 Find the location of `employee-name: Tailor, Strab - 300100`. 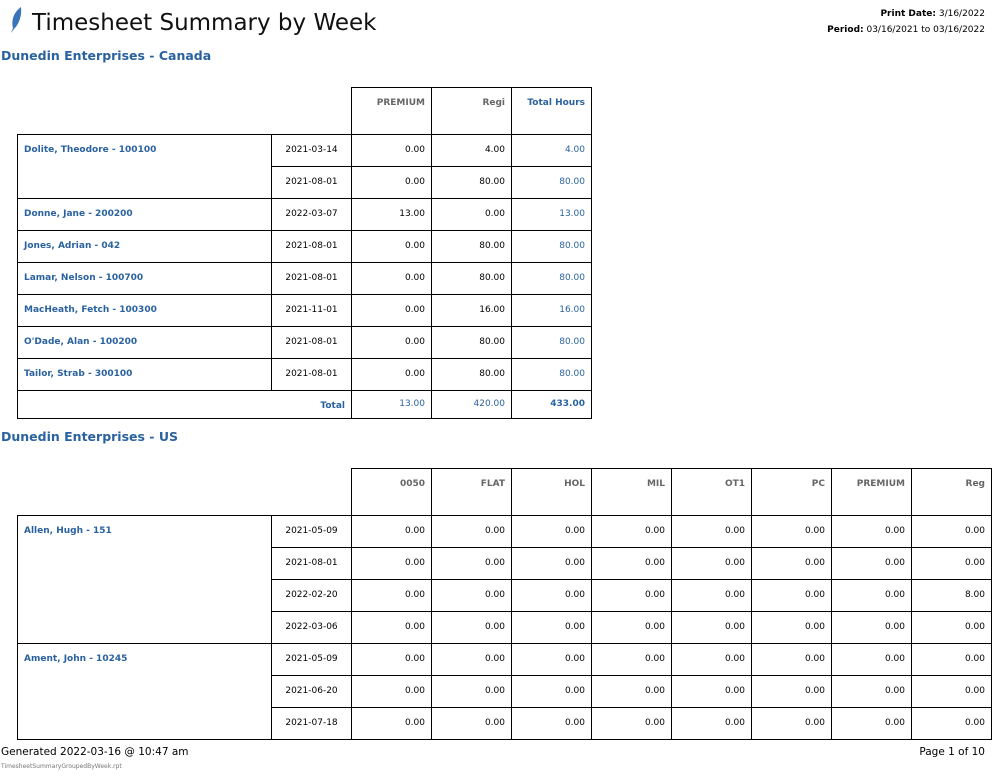

employee-name: Tailor, Strab - 300100 is located at coordinates (144, 374).